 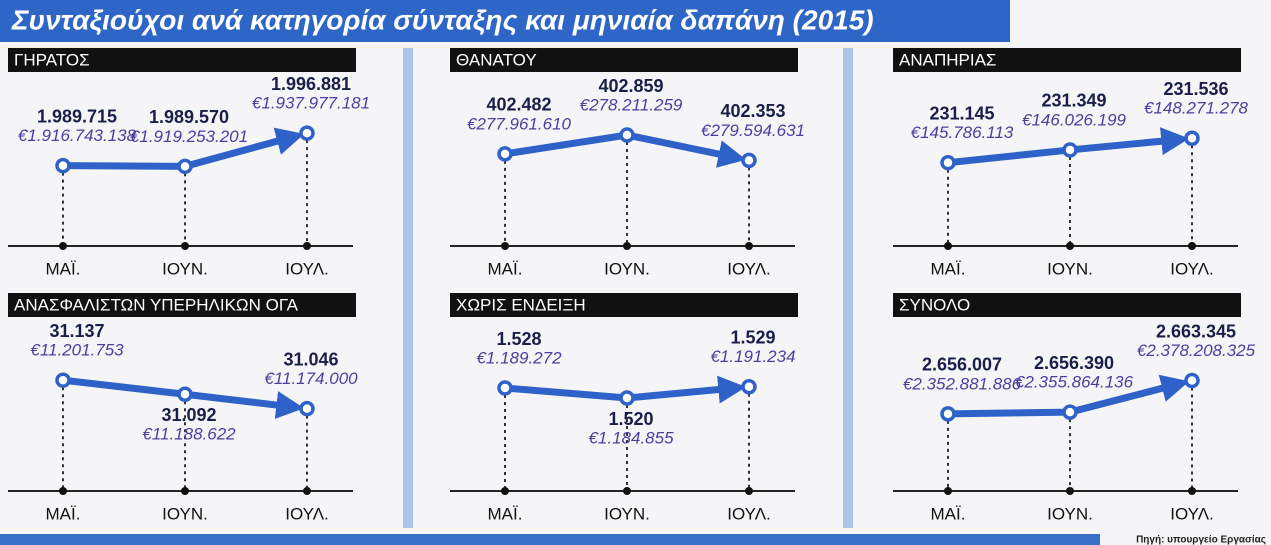 I want to click on spending-label: €1.184.855, so click(x=631, y=437).